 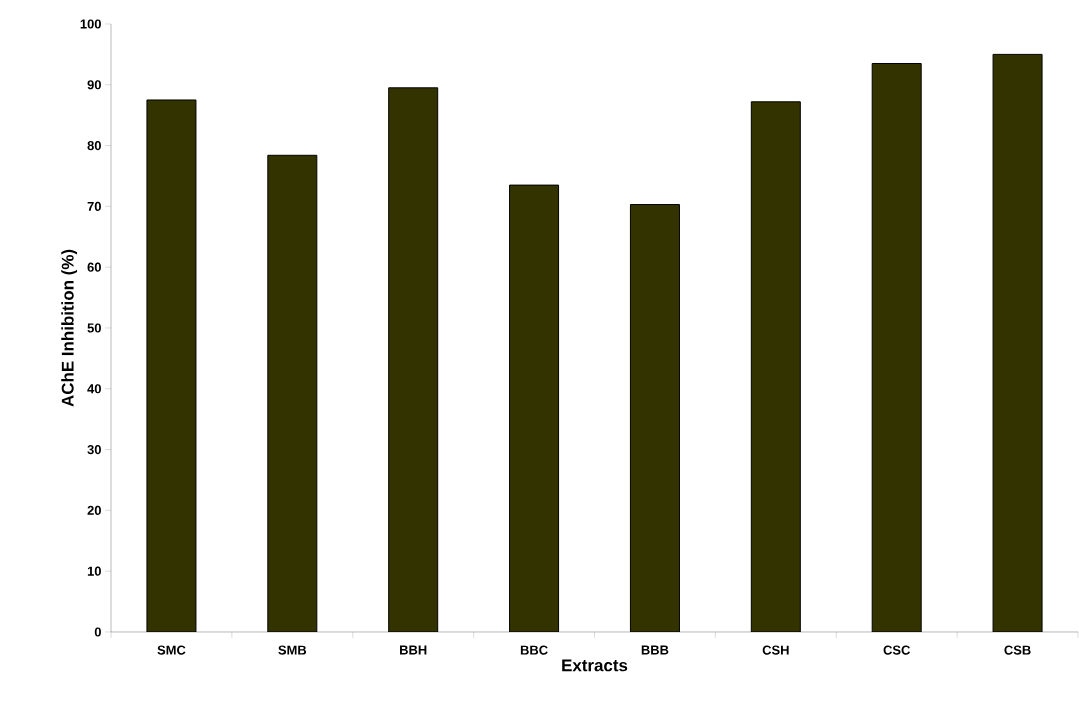 What do you see at coordinates (775, 650) in the screenshot?
I see `x-tick-label: CSH` at bounding box center [775, 650].